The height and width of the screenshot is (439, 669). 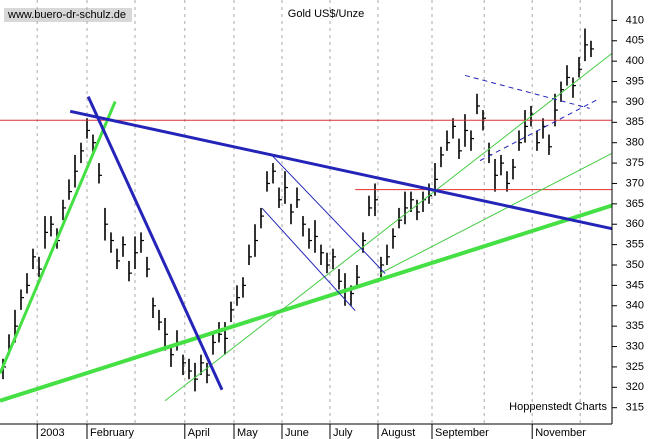 What do you see at coordinates (635, 224) in the screenshot?
I see `y-tick-label: 360` at bounding box center [635, 224].